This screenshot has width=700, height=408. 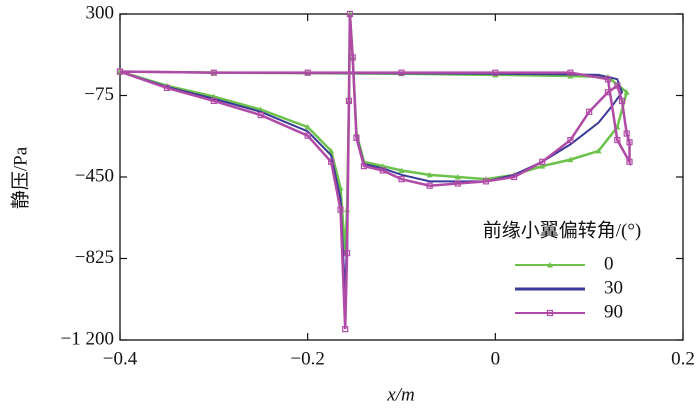 I want to click on y-tick-label: 300, so click(x=100, y=12).